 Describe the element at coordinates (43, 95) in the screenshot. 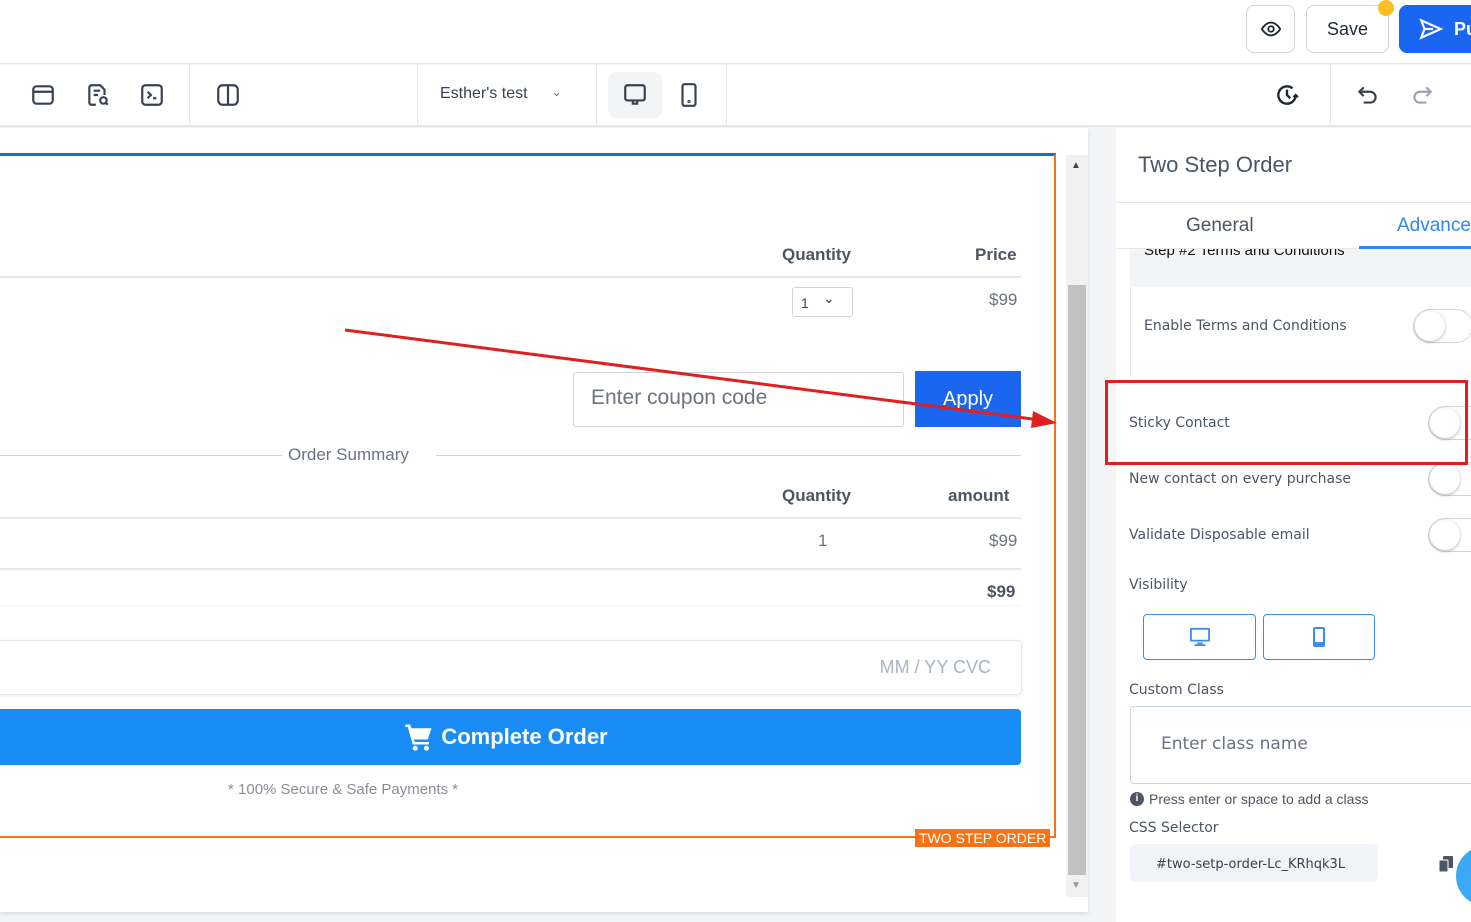

I see `layout-icon` at that location.